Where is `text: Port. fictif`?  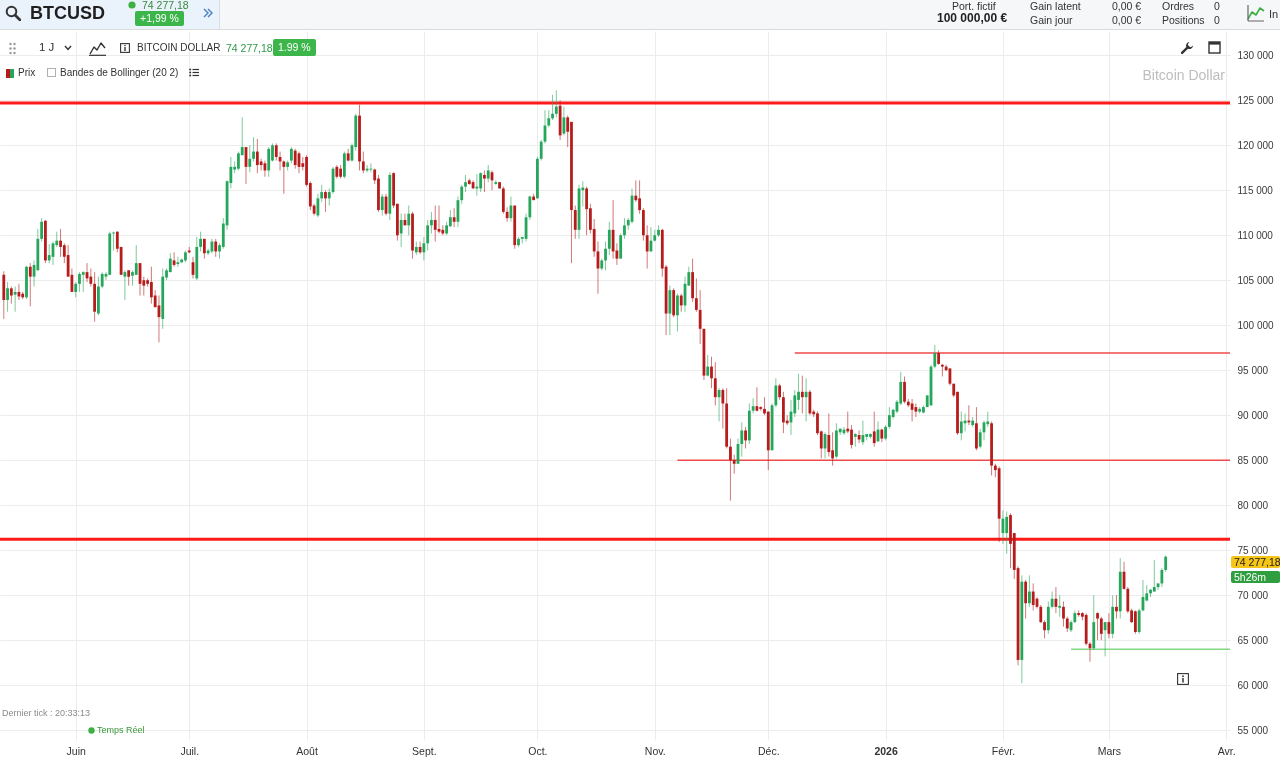 text: Port. fictif is located at coordinates (974, 6).